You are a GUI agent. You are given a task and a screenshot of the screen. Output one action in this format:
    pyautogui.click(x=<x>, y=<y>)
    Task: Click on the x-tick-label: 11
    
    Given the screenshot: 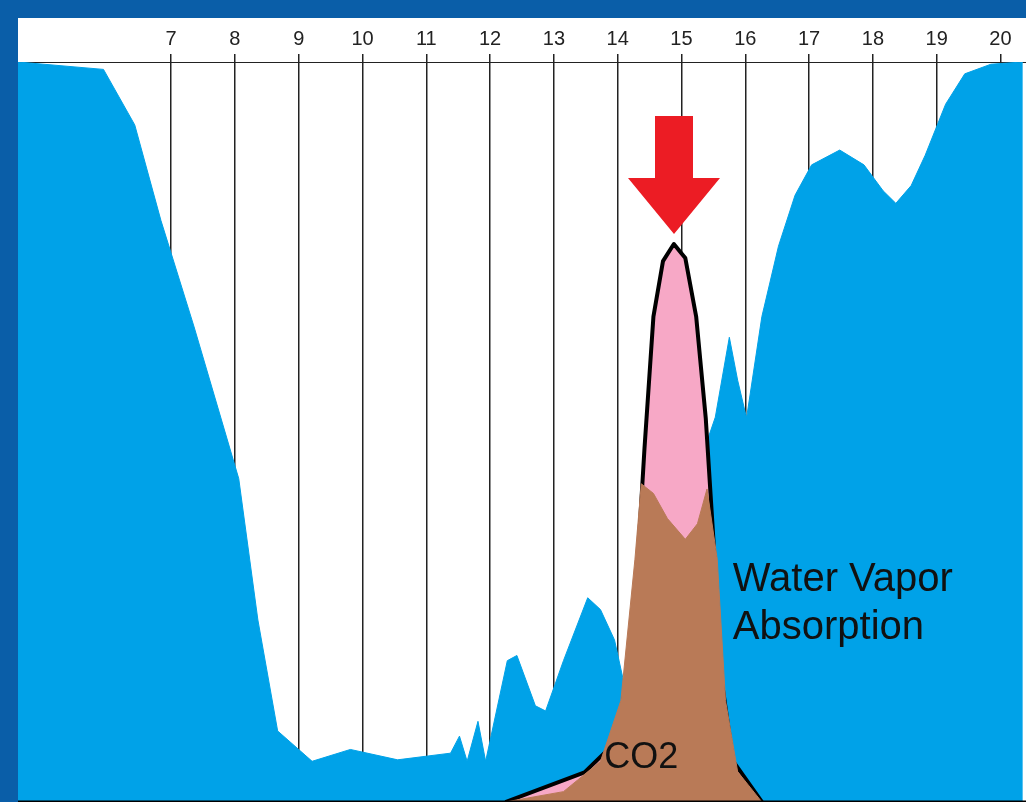 What is the action you would take?
    pyautogui.click(x=426, y=37)
    